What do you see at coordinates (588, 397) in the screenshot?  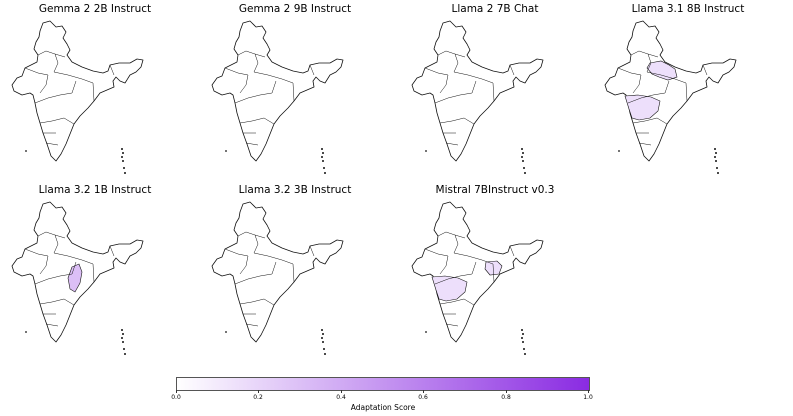 I see `colorbar-tick-label: 1.0` at bounding box center [588, 397].